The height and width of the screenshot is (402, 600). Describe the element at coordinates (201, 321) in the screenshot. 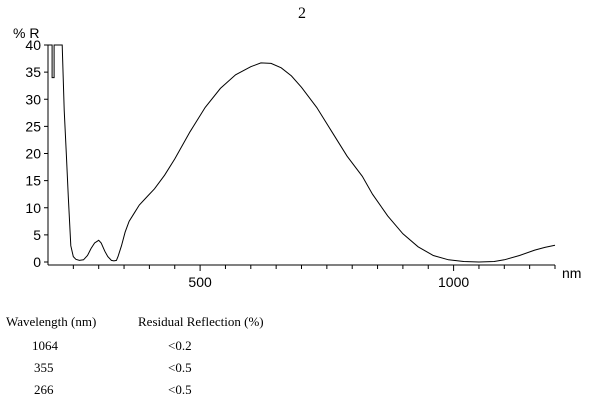

I see `table-header-residual-reflection: Residual Reflection (%)` at that location.